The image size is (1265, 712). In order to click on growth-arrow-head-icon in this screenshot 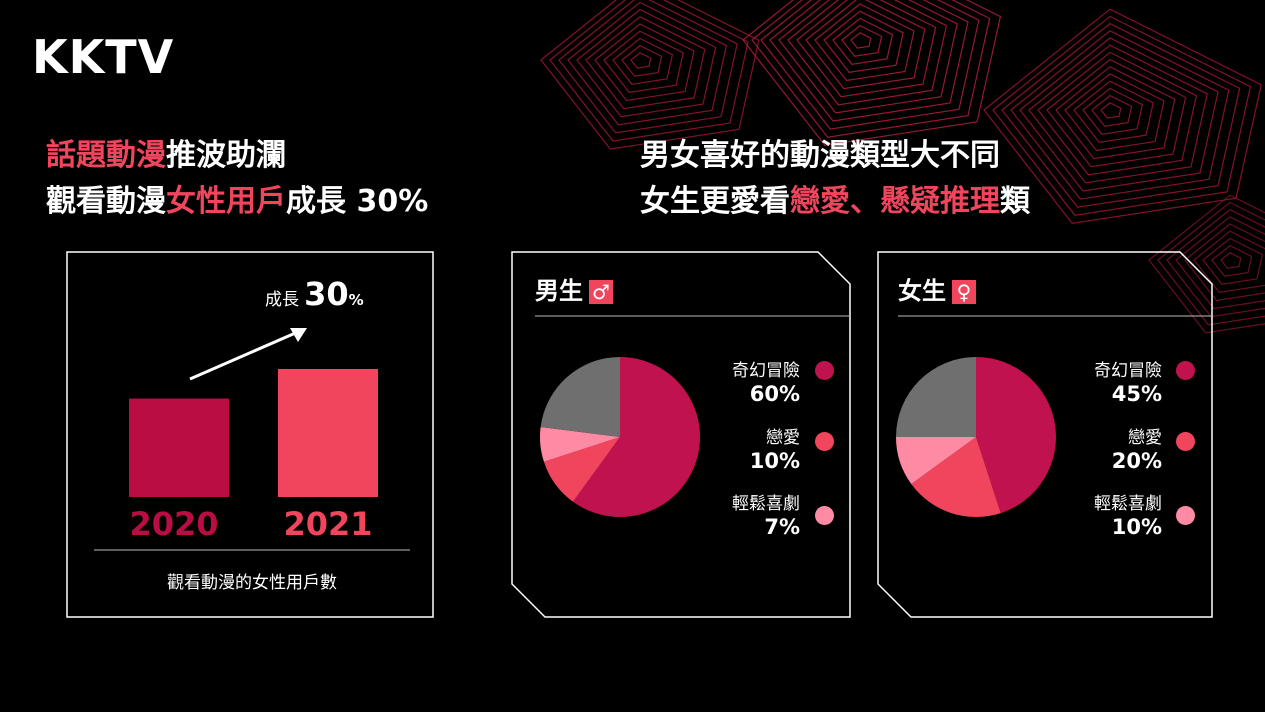, I will do `click(298, 335)`.